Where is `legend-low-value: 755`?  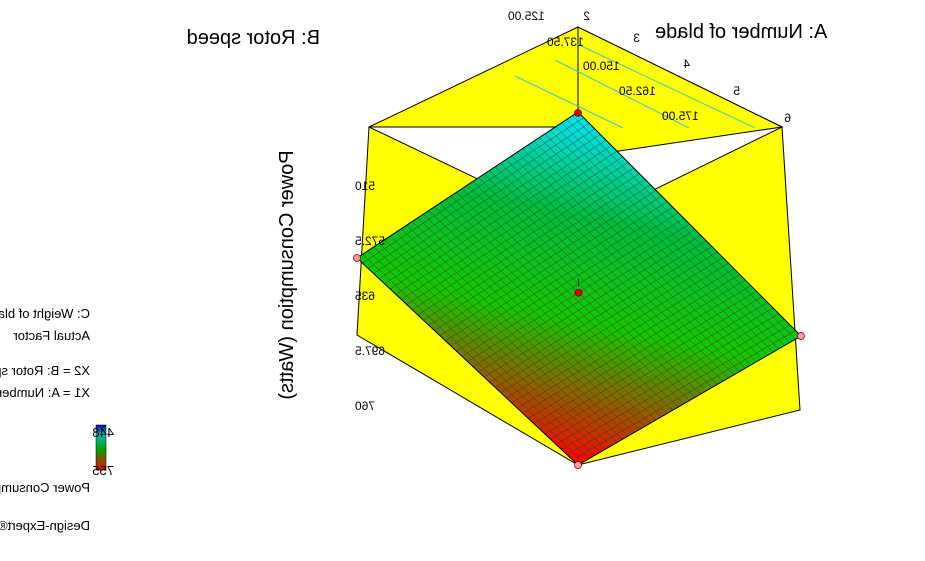 legend-low-value: 755 is located at coordinates (103, 470).